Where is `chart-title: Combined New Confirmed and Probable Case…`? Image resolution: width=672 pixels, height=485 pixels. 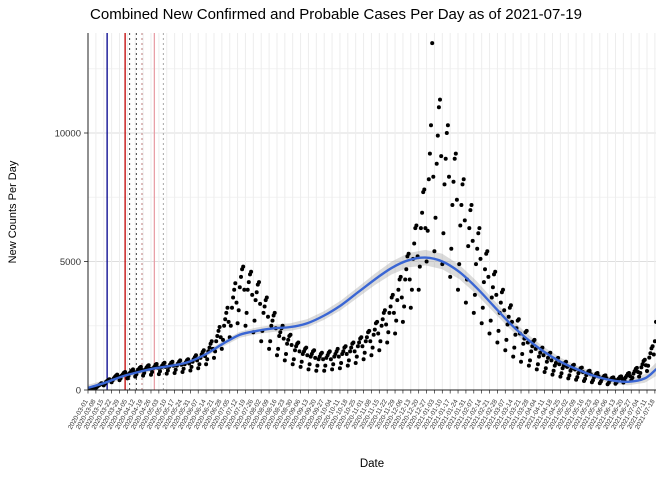 chart-title: Combined New Confirmed and Probable Case… is located at coordinates (336, 14).